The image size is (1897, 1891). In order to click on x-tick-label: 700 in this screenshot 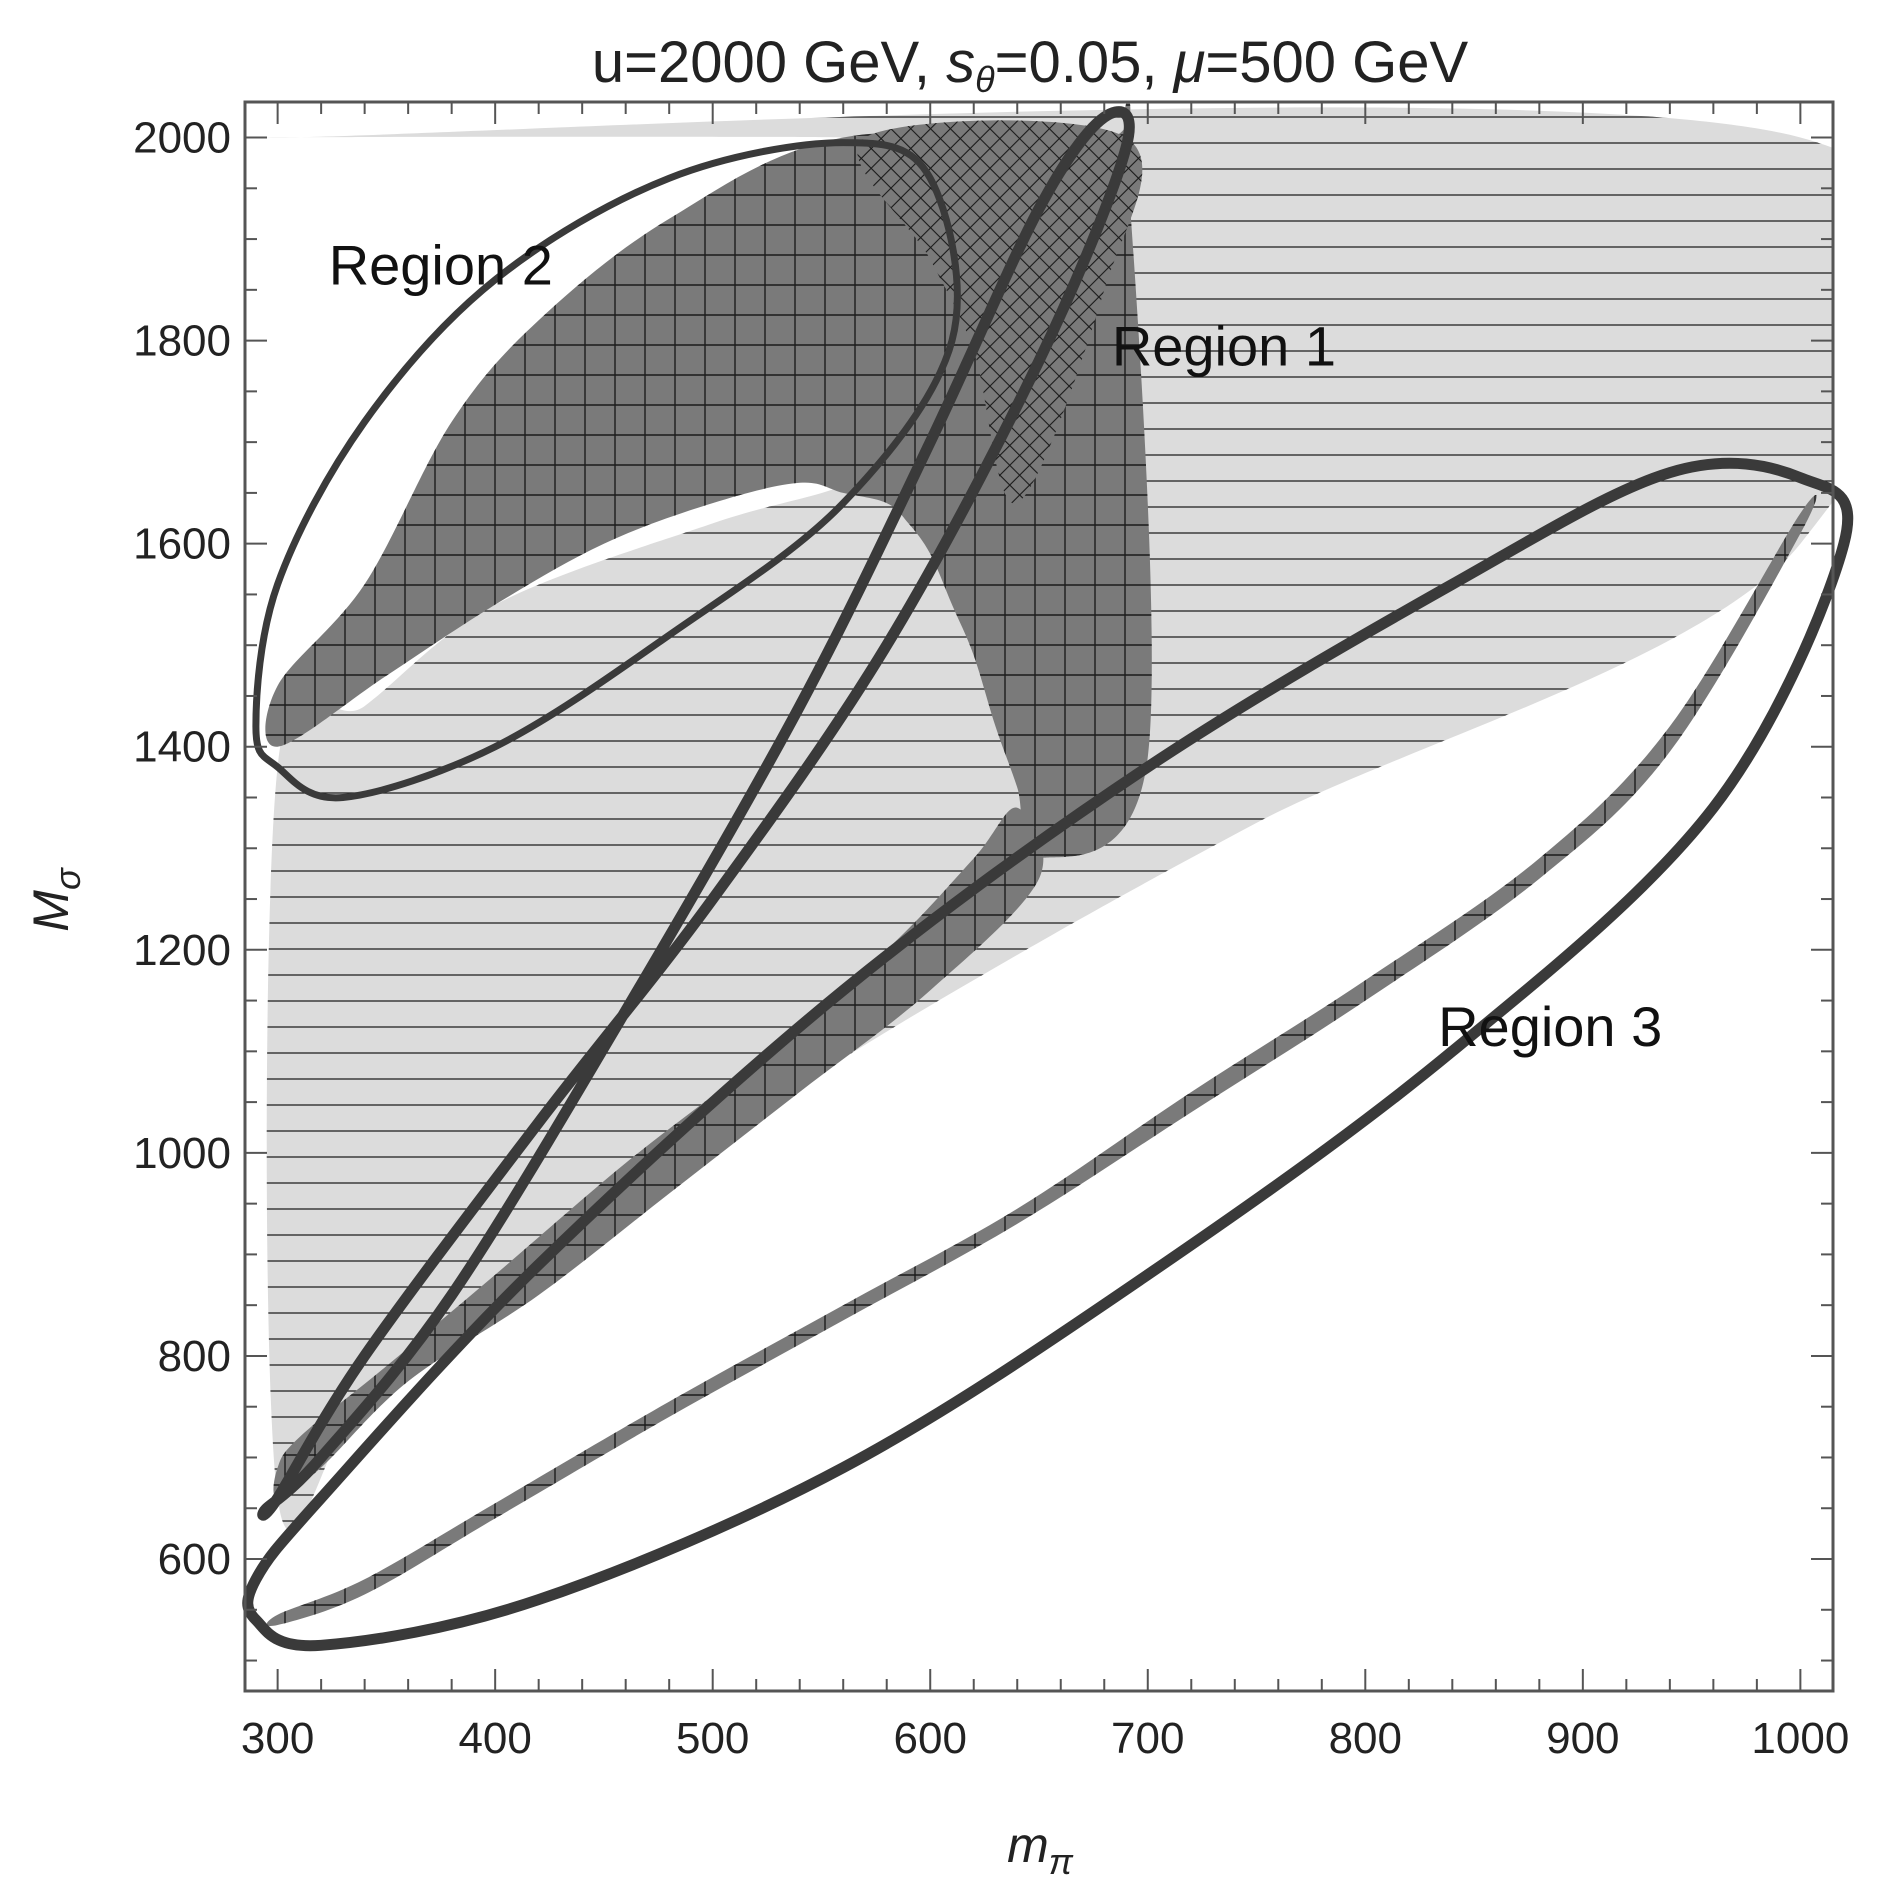, I will do `click(1147, 1738)`.